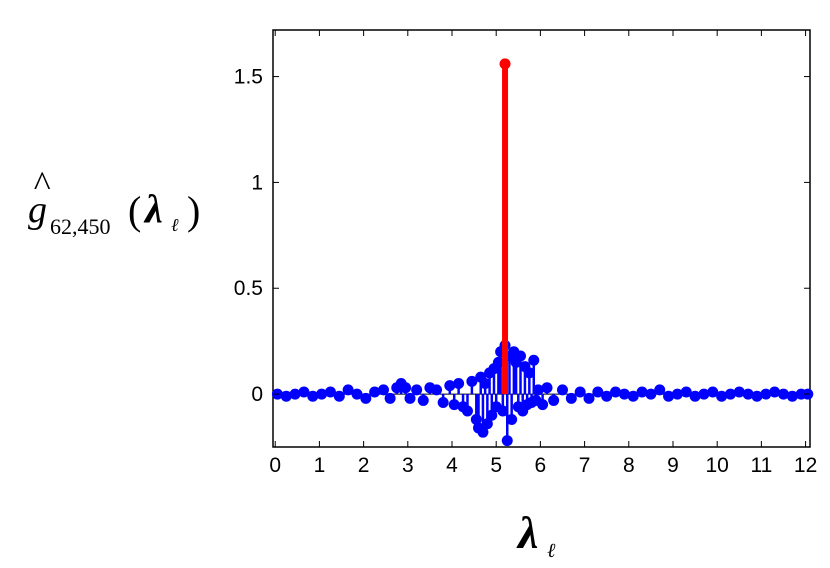  I want to click on x-tick-label: 11, so click(761, 465).